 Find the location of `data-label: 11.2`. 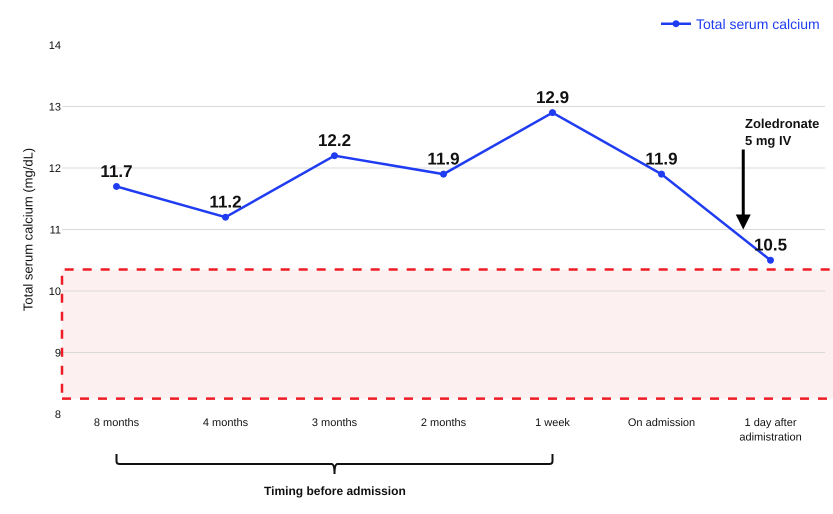

data-label: 11.2 is located at coordinates (225, 202).